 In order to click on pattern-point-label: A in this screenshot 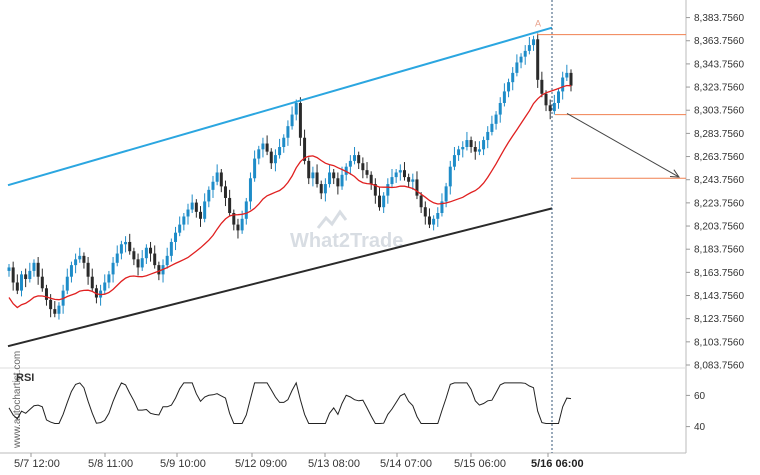, I will do `click(538, 24)`.